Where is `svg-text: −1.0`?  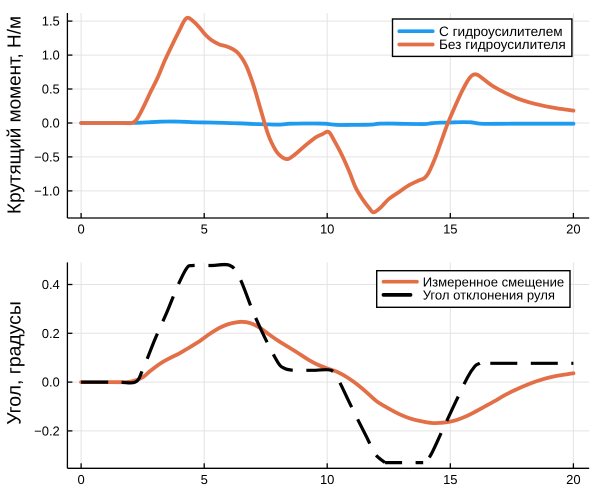 svg-text: −1.0 is located at coordinates (47, 191).